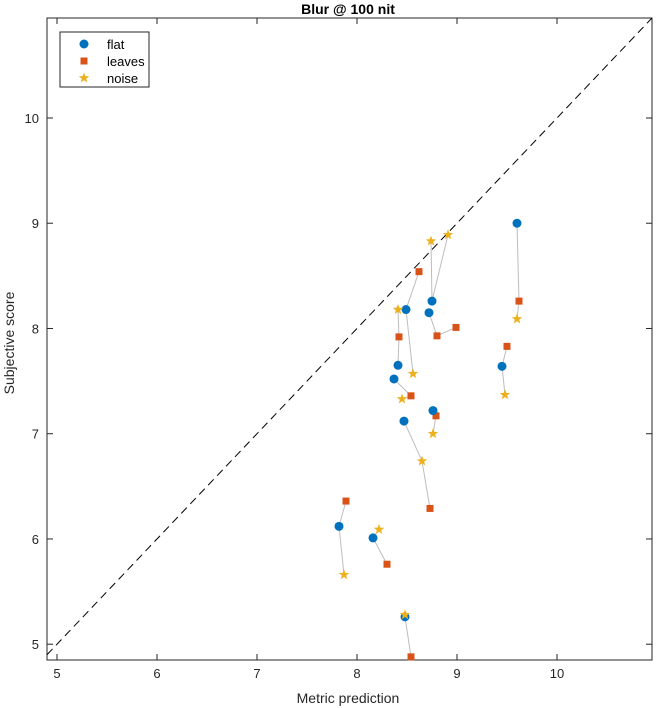 This screenshot has height=708, width=656. Describe the element at coordinates (456, 673) in the screenshot. I see `x-tick-label: 9` at that location.